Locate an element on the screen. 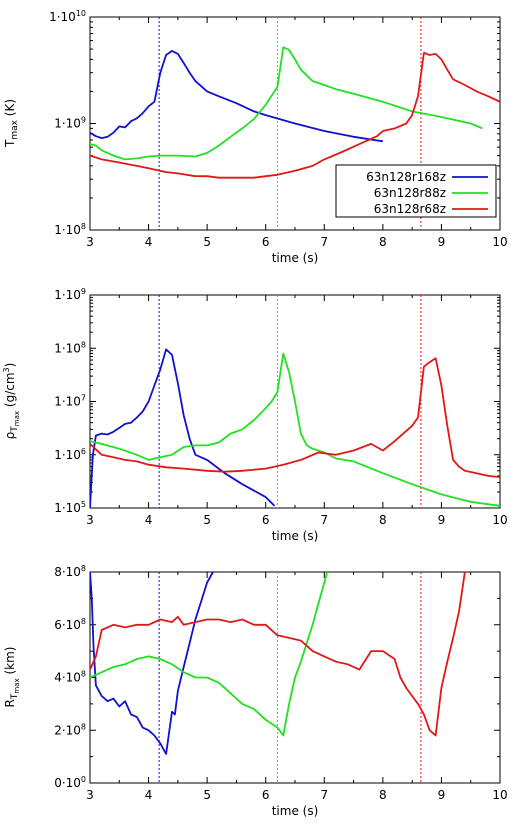 The width and height of the screenshot is (527, 830). legend-label: 63n128r68z is located at coordinates (410, 209).